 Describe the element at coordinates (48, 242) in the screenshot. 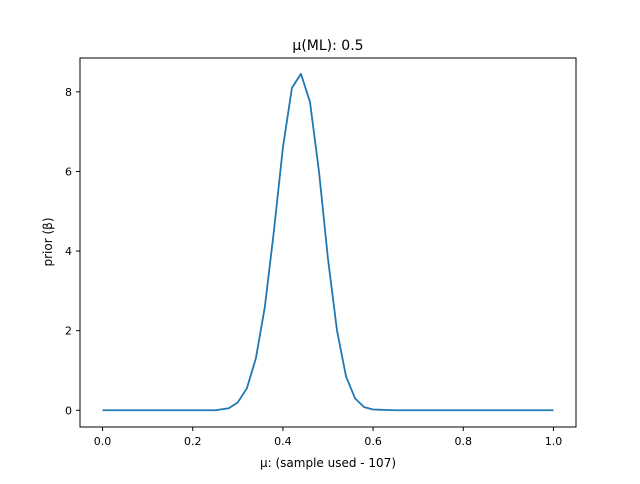

I see `y-axis-label: prior (β)` at that location.